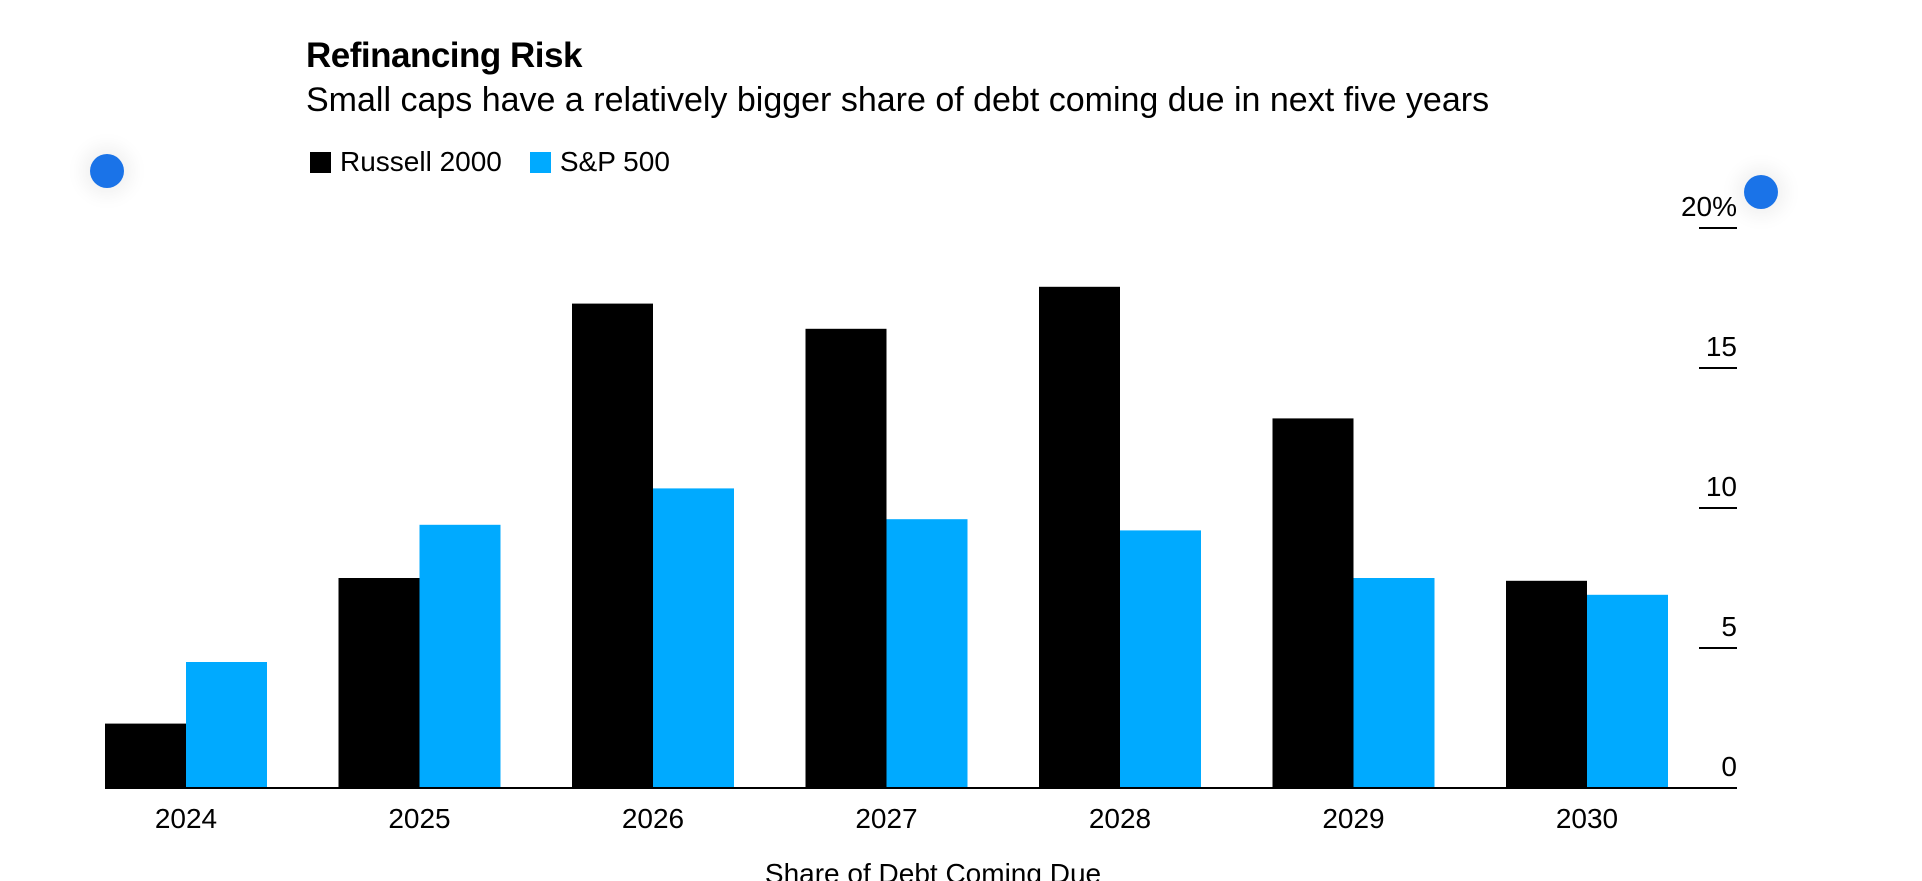 Image resolution: width=1922 pixels, height=881 pixels. I want to click on x-axis: 2024 2025 2026 2027 2028 2029 2030, so click(921, 810).